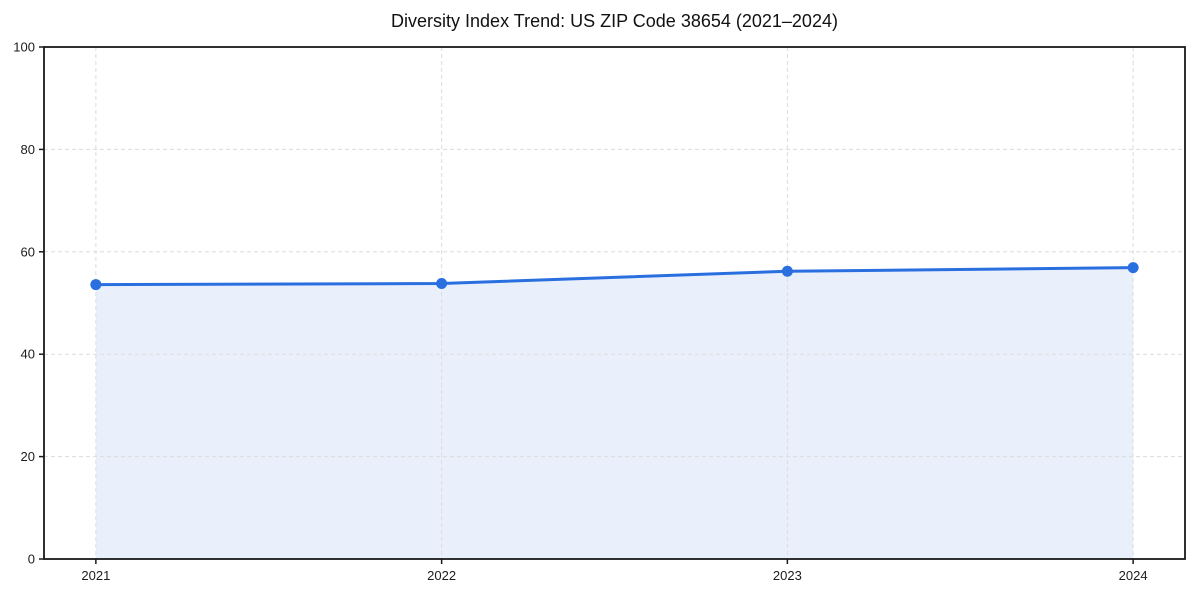 This screenshot has width=1200, height=600. What do you see at coordinates (95, 575) in the screenshot?
I see `x-tick-label: 2021` at bounding box center [95, 575].